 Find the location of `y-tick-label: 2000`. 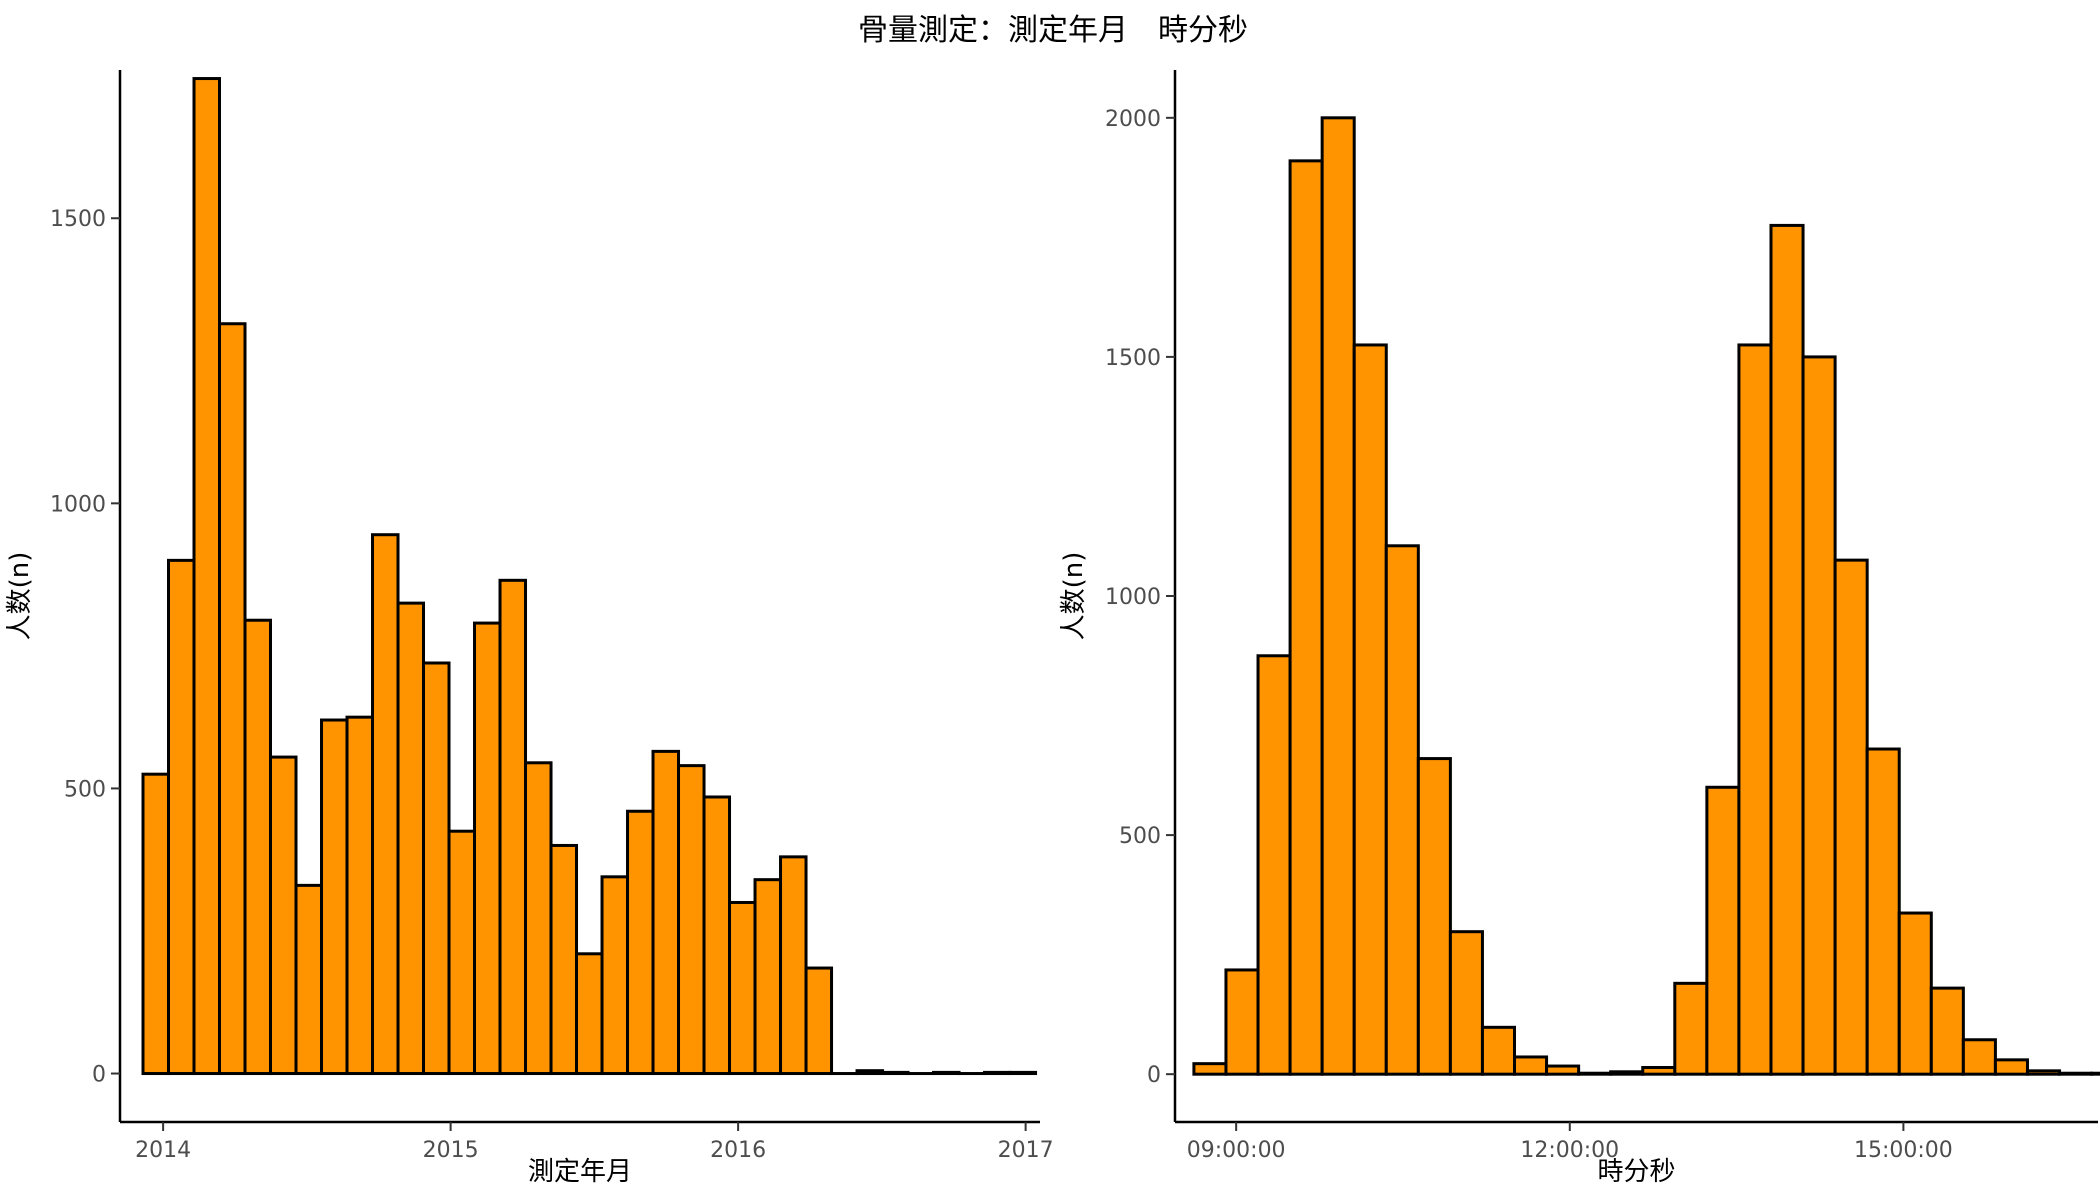

y-tick-label: 2000 is located at coordinates (1133, 119).